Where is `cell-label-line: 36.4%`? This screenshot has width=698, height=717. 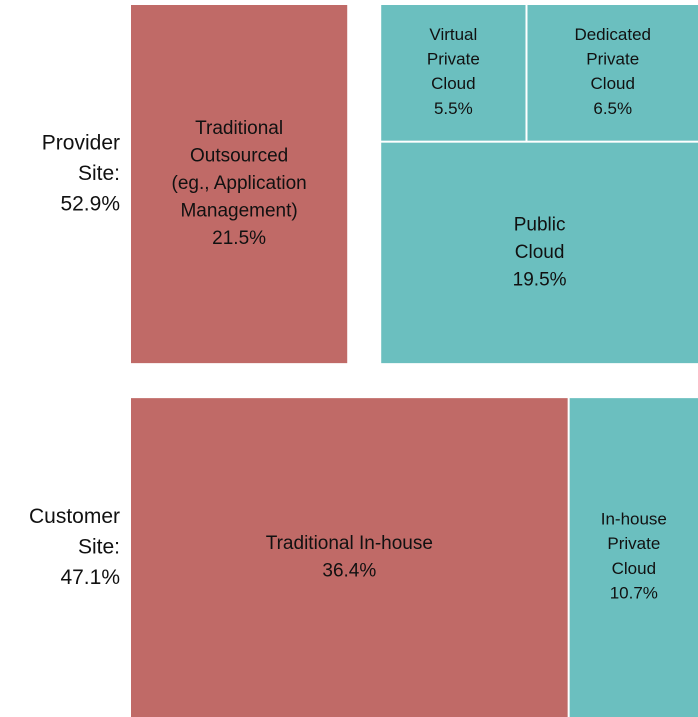
cell-label-line: 36.4% is located at coordinates (349, 570).